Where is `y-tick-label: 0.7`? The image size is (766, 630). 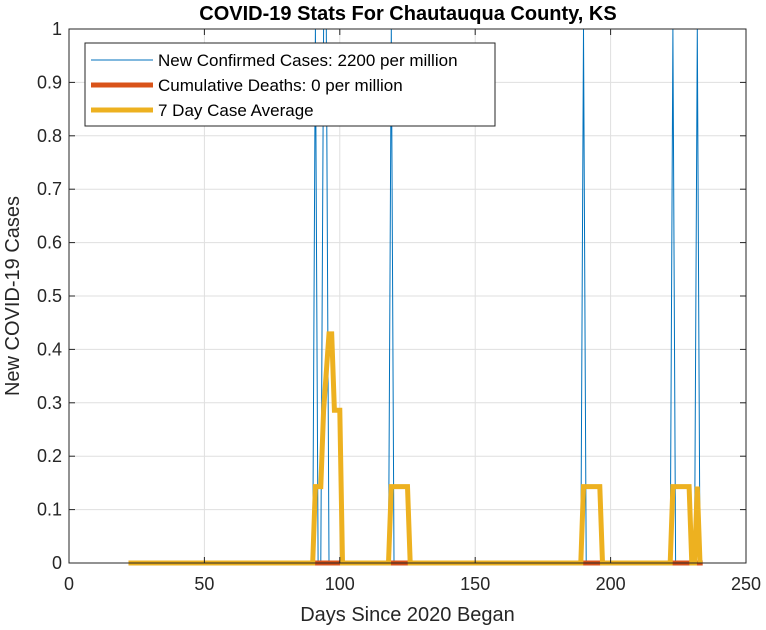 y-tick-label: 0.7 is located at coordinates (49, 189).